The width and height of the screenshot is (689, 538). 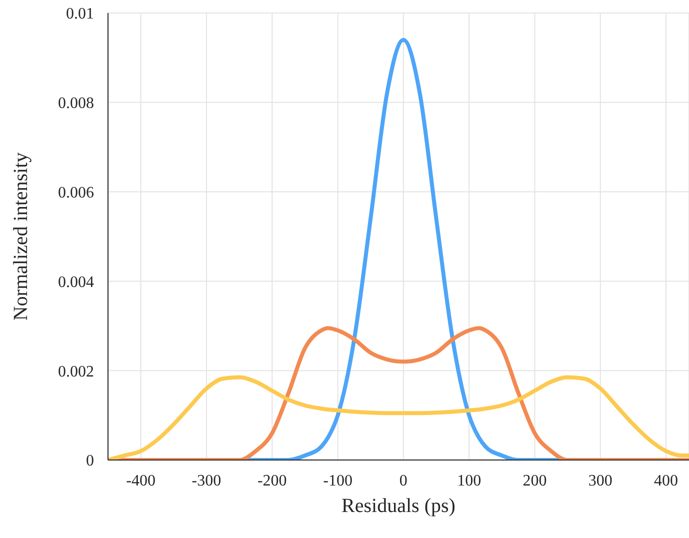 What do you see at coordinates (76, 103) in the screenshot?
I see `y-tick-label: 0.008` at bounding box center [76, 103].